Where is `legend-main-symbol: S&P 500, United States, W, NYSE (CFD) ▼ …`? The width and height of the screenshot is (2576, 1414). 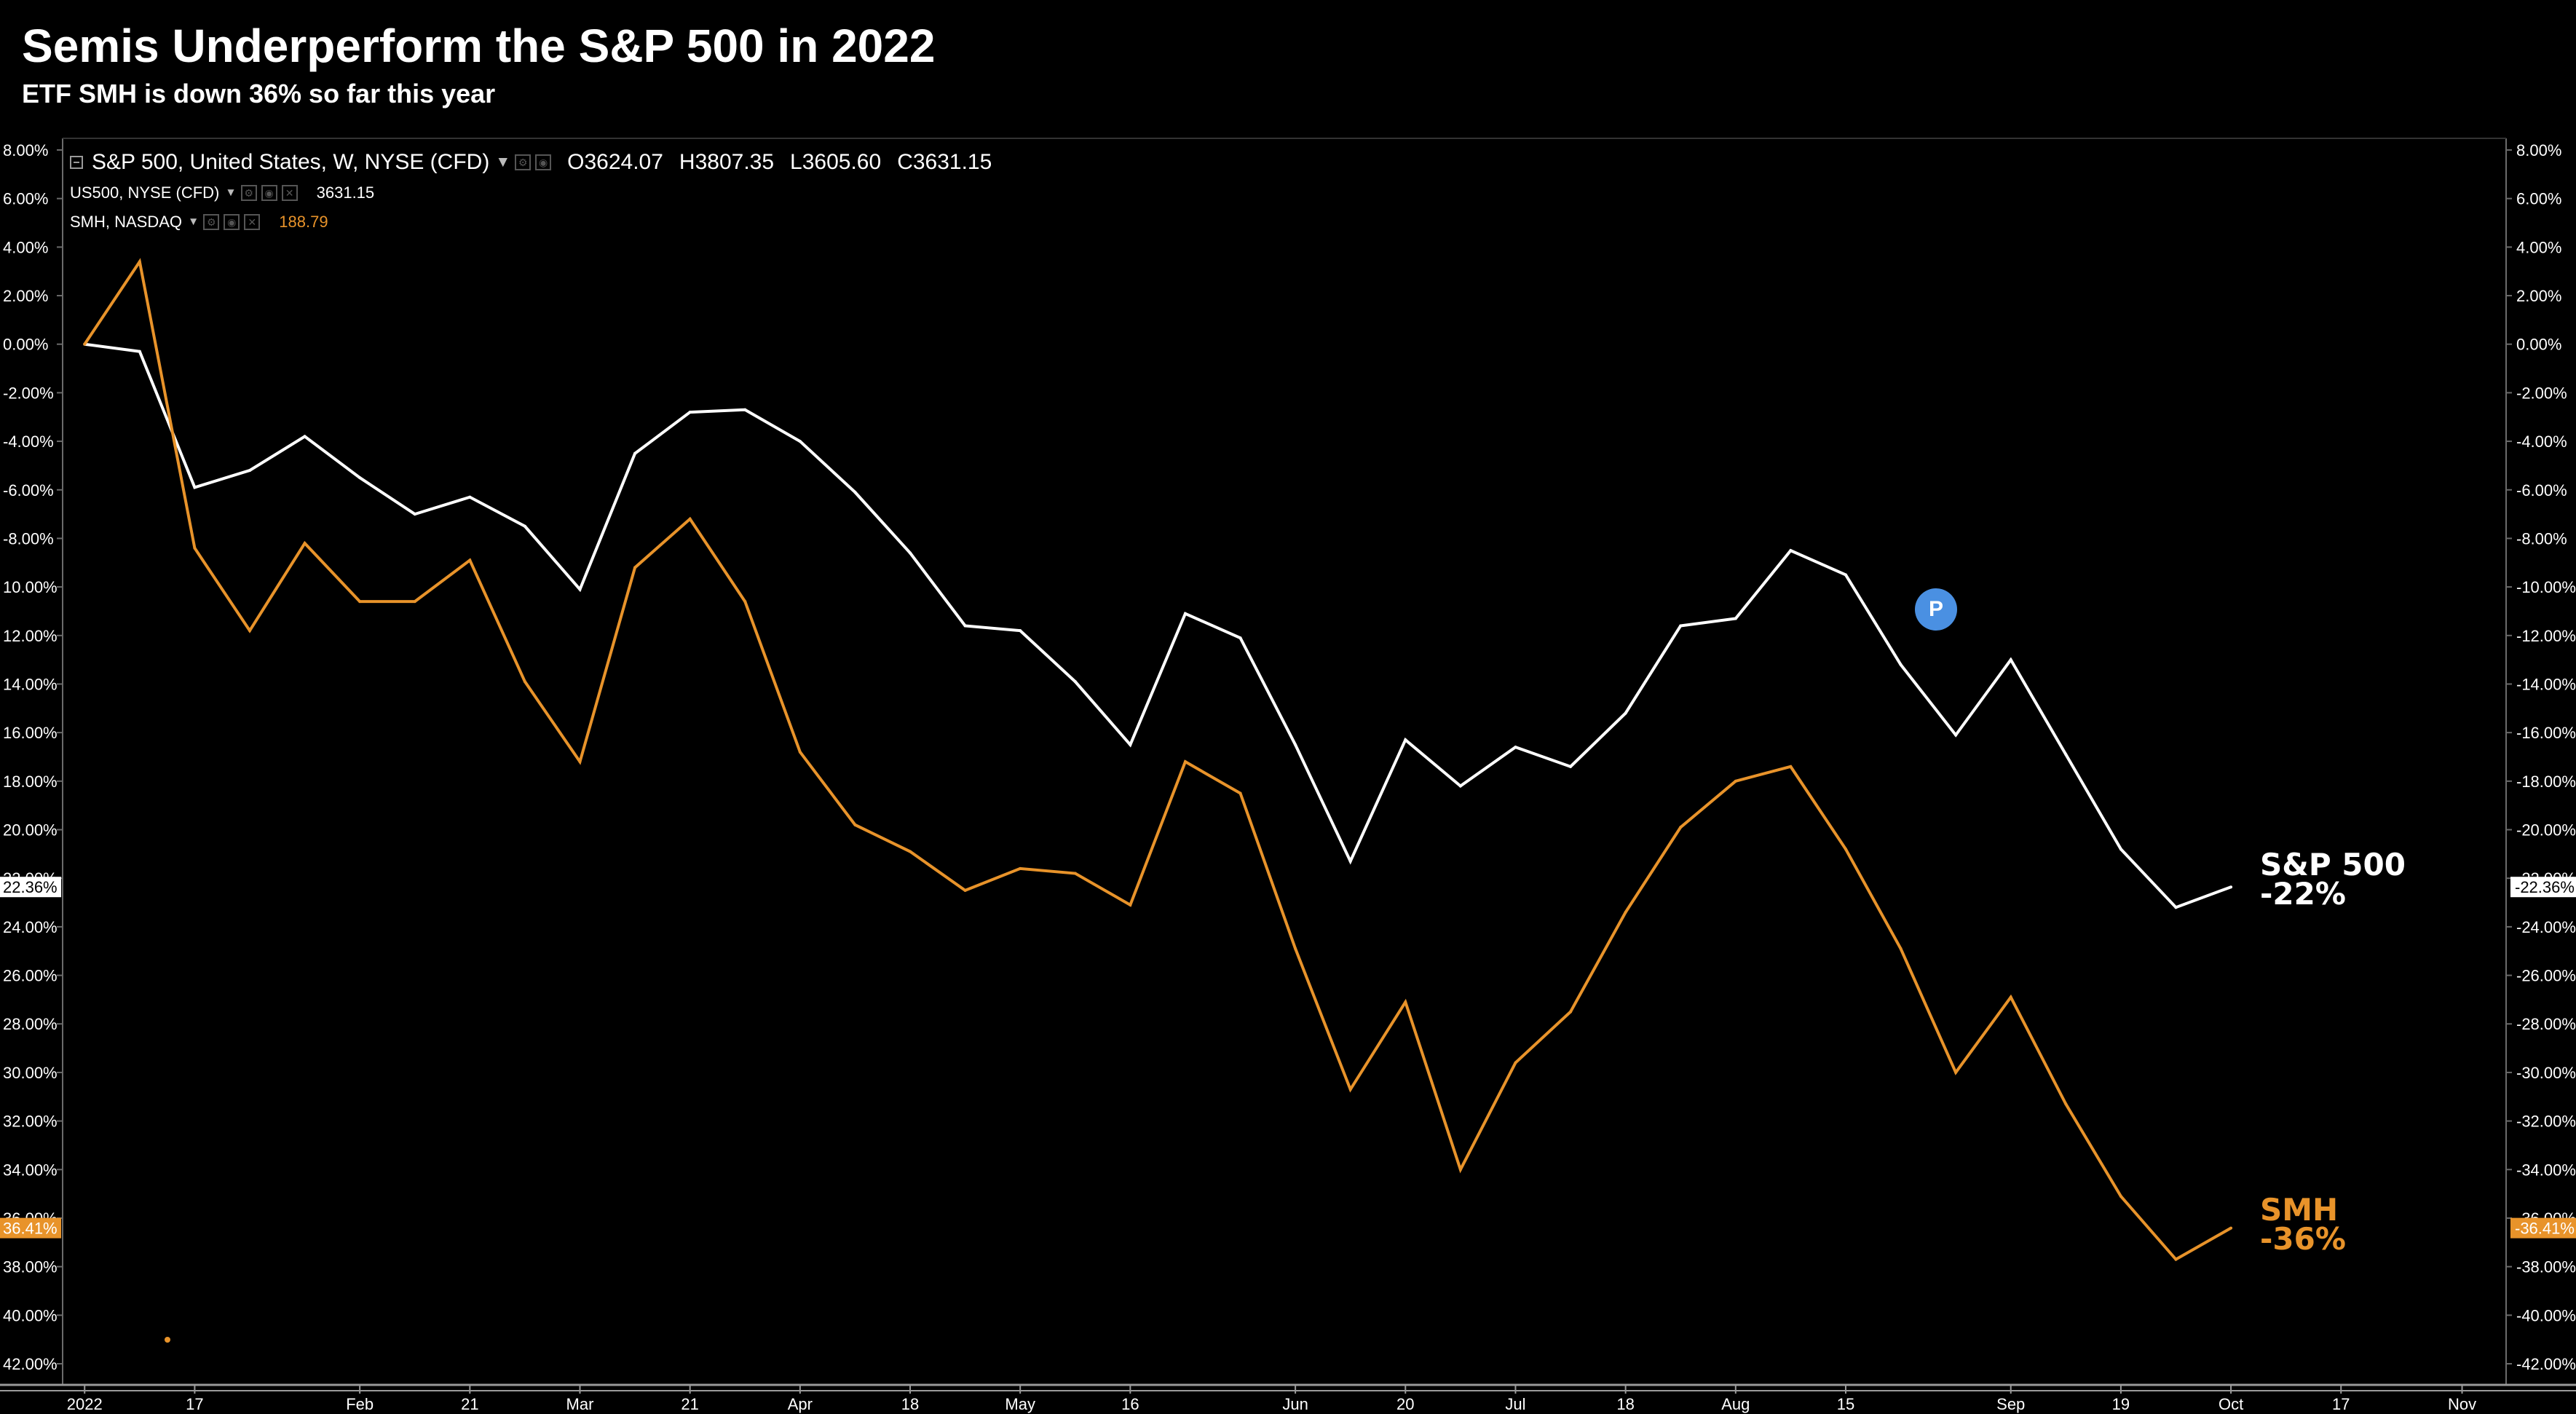
legend-main-symbol: S&P 500, United States, W, NYSE (CFD) ▼ … is located at coordinates (531, 162).